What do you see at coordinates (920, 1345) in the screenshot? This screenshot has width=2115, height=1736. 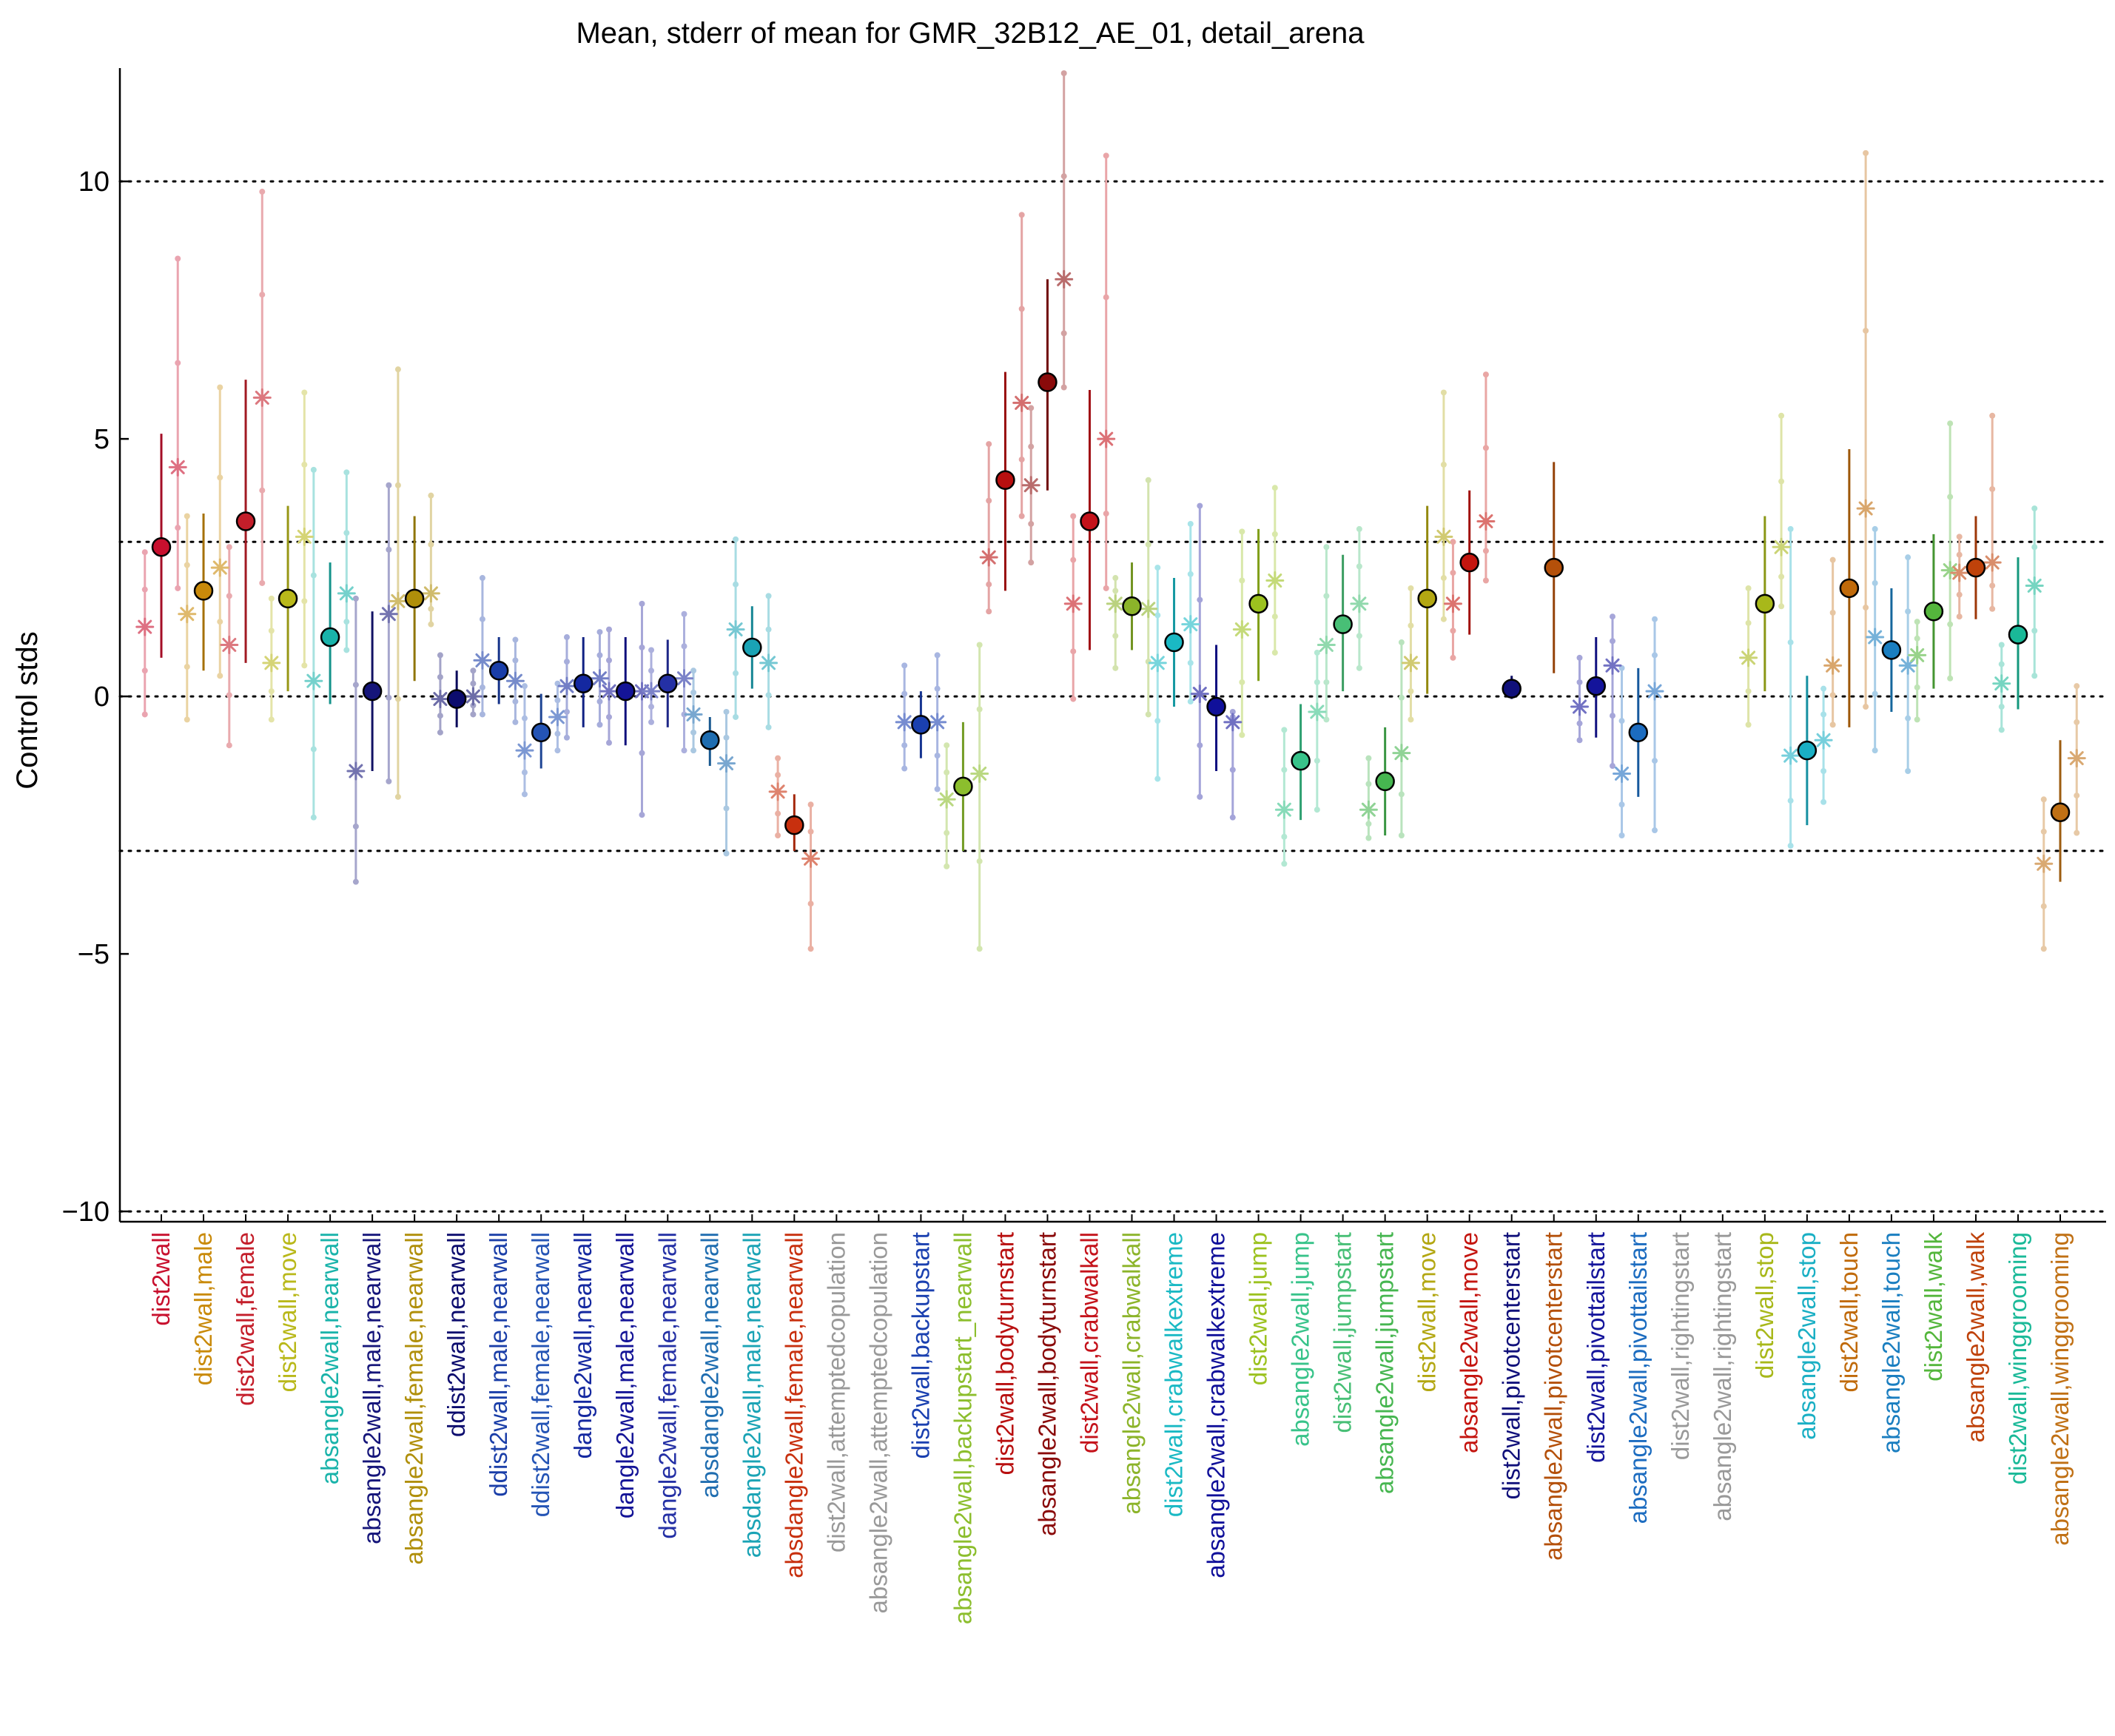 I see `x-category-label: dist2wall,backupstart` at bounding box center [920, 1345].